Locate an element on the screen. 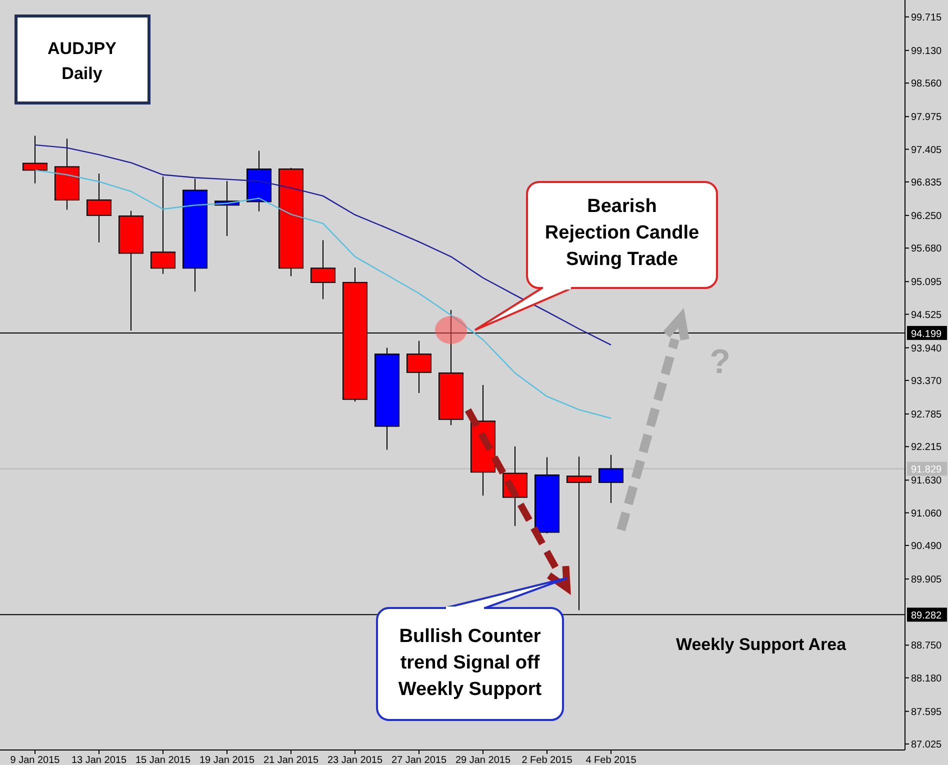  y-tick-label: 94.525 is located at coordinates (926, 315).